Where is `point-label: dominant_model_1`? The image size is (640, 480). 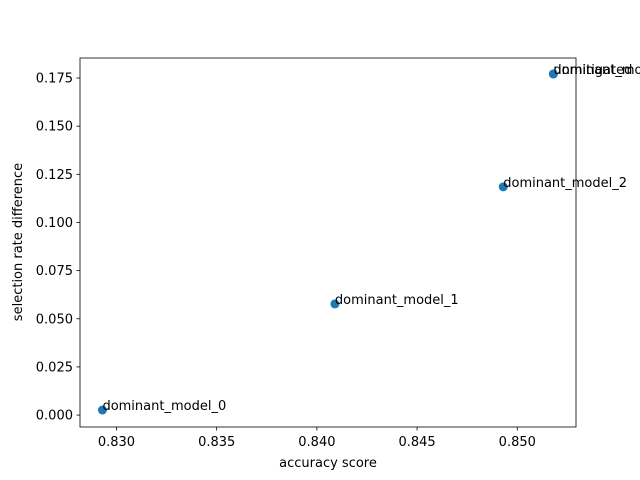 point-label: dominant_model_1 is located at coordinates (397, 300).